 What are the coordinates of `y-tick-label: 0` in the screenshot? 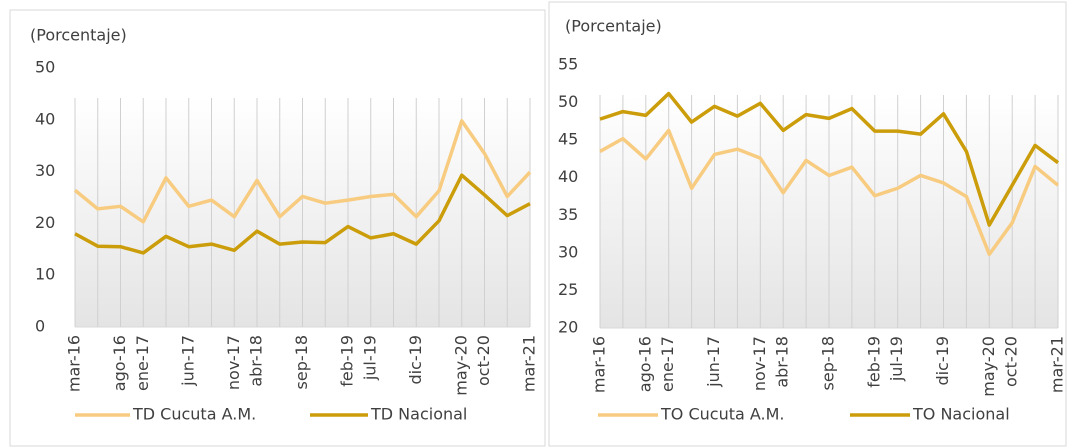 It's located at (40, 326).